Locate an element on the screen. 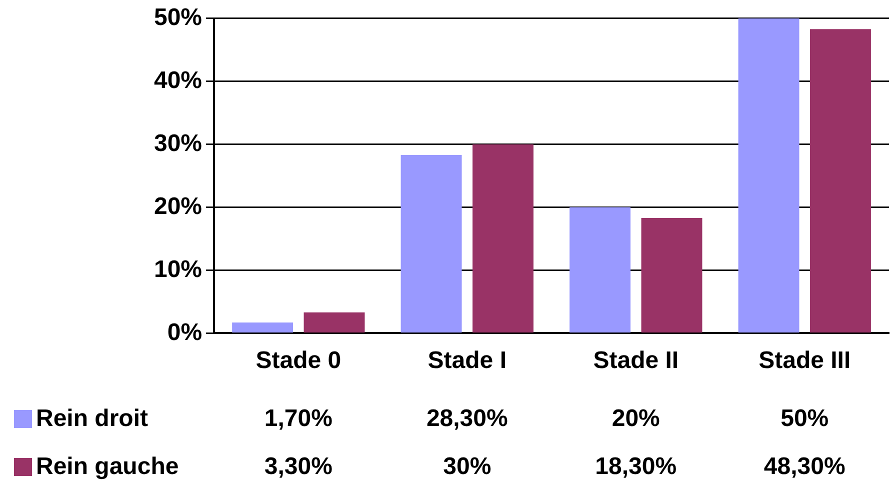 The image size is (891, 490). x-tick-label: Stade I is located at coordinates (467, 360).